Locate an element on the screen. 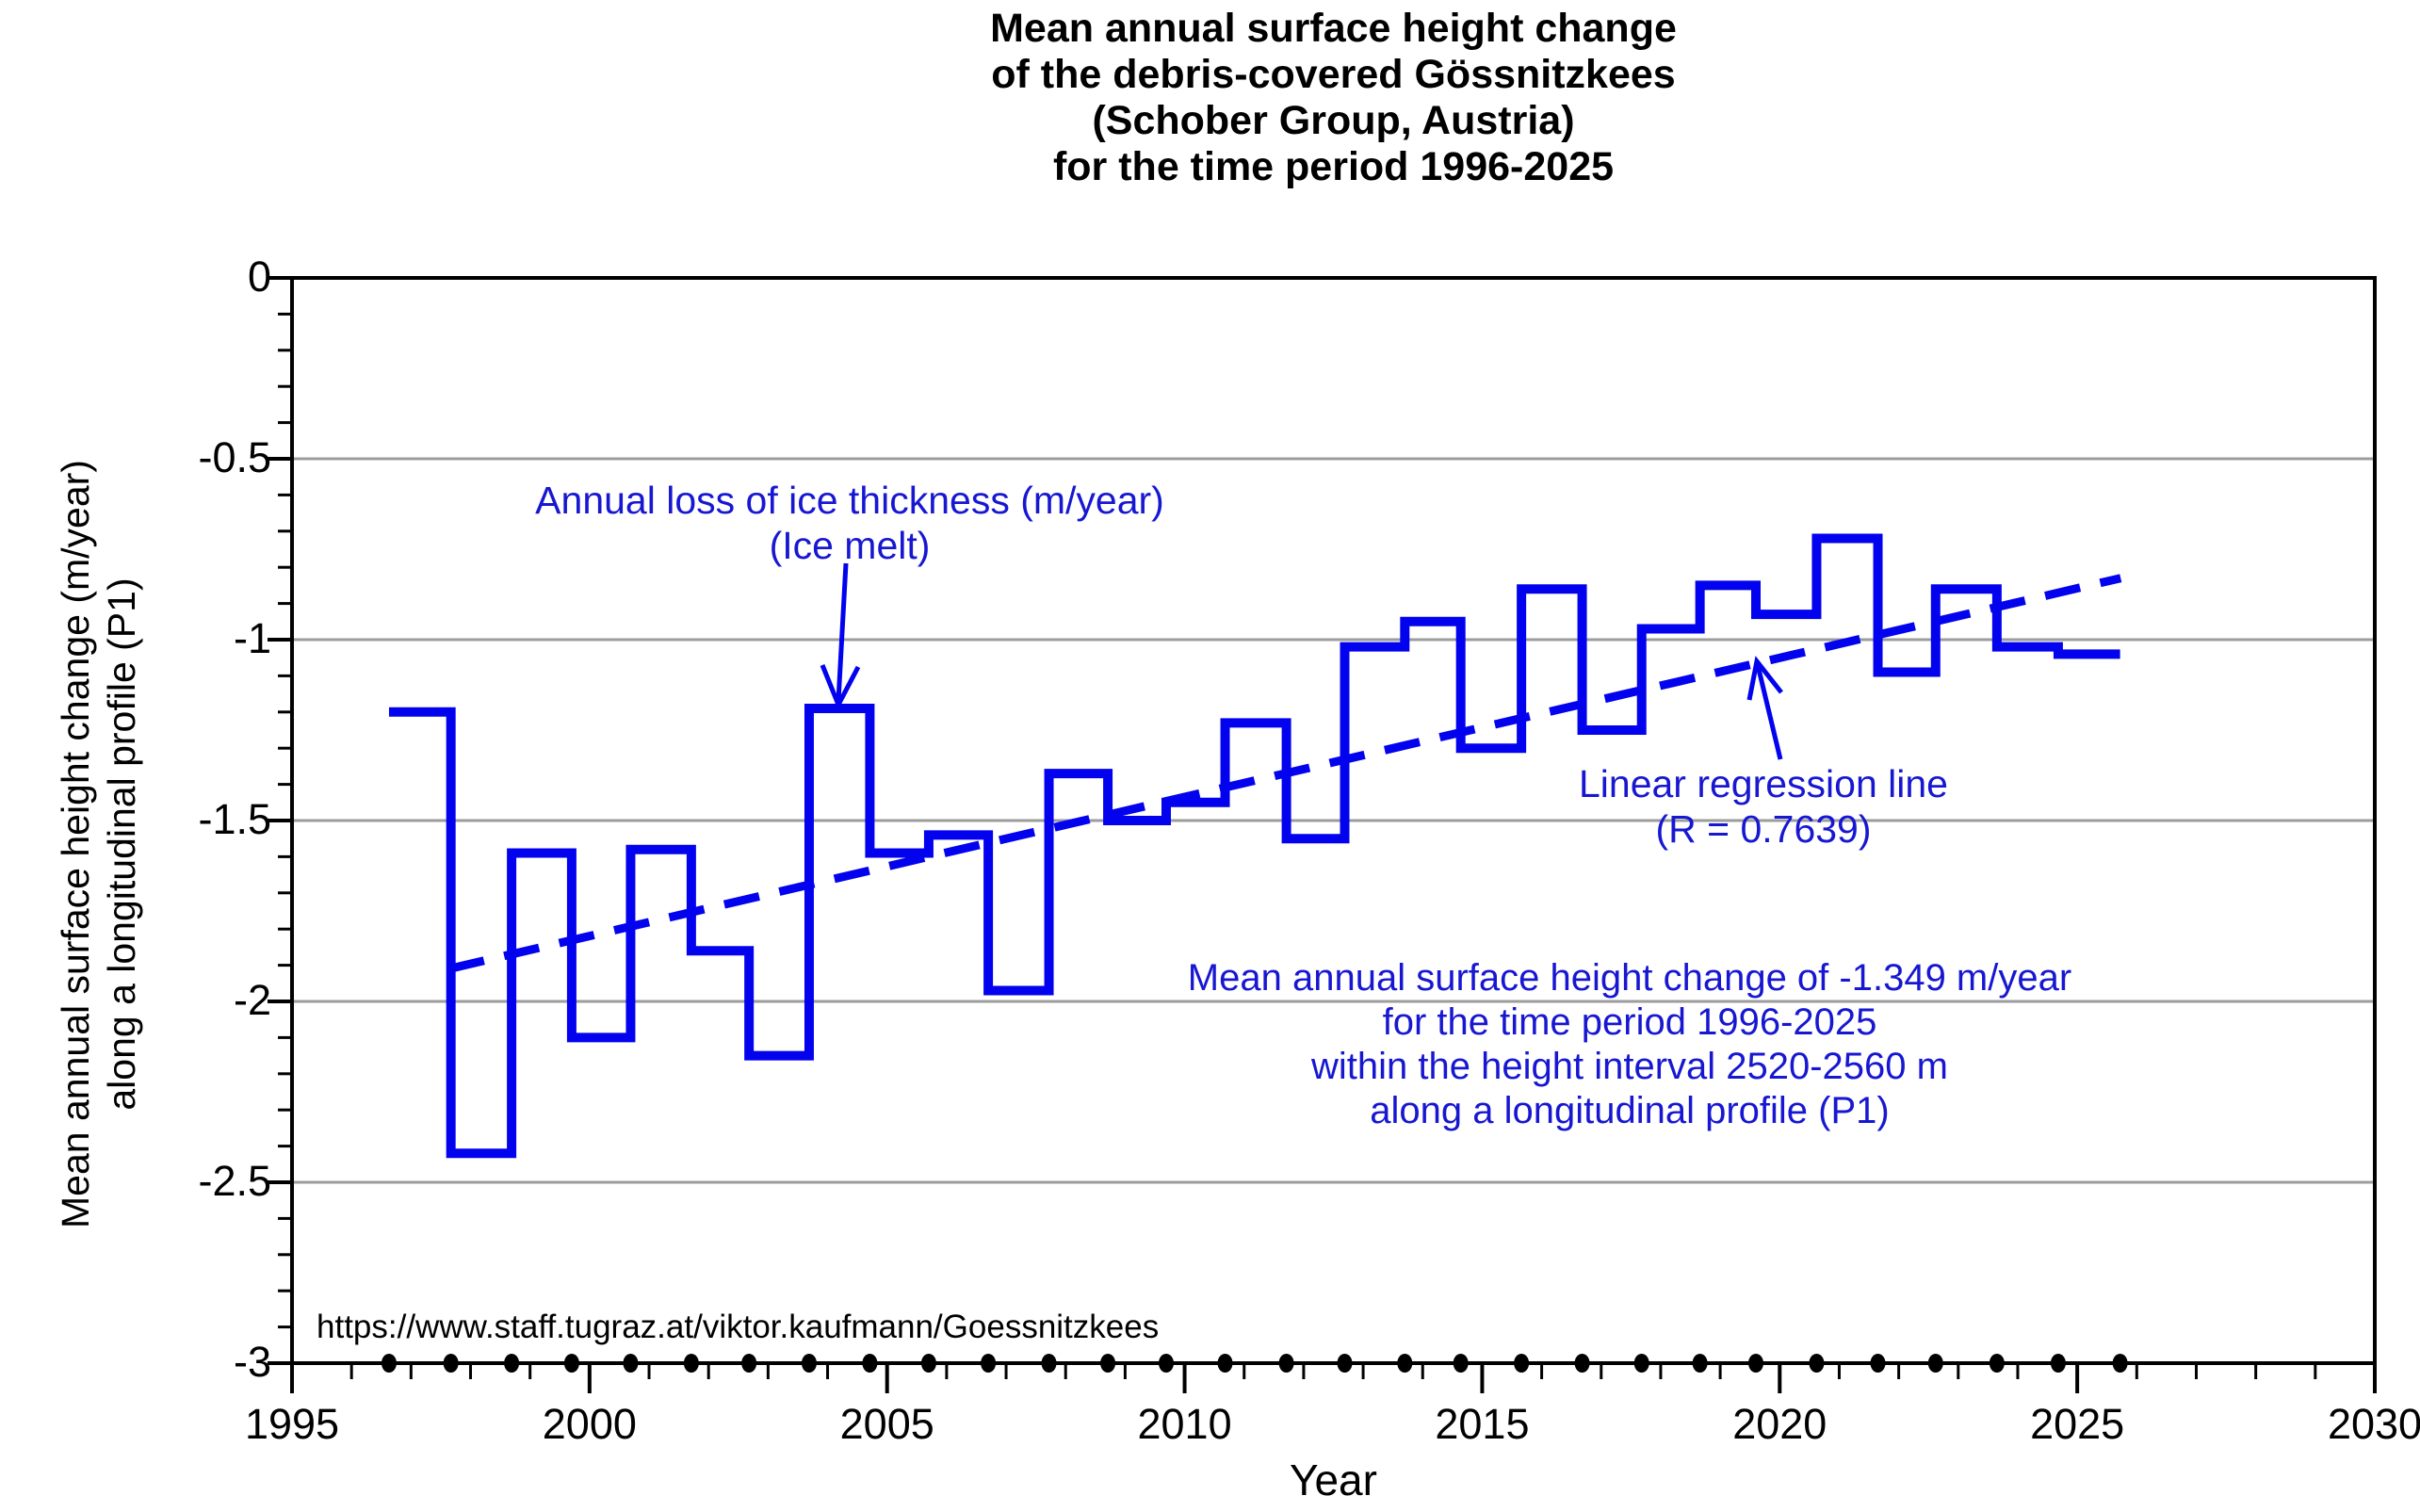  x-tick-label: 2005 is located at coordinates (886, 1424).